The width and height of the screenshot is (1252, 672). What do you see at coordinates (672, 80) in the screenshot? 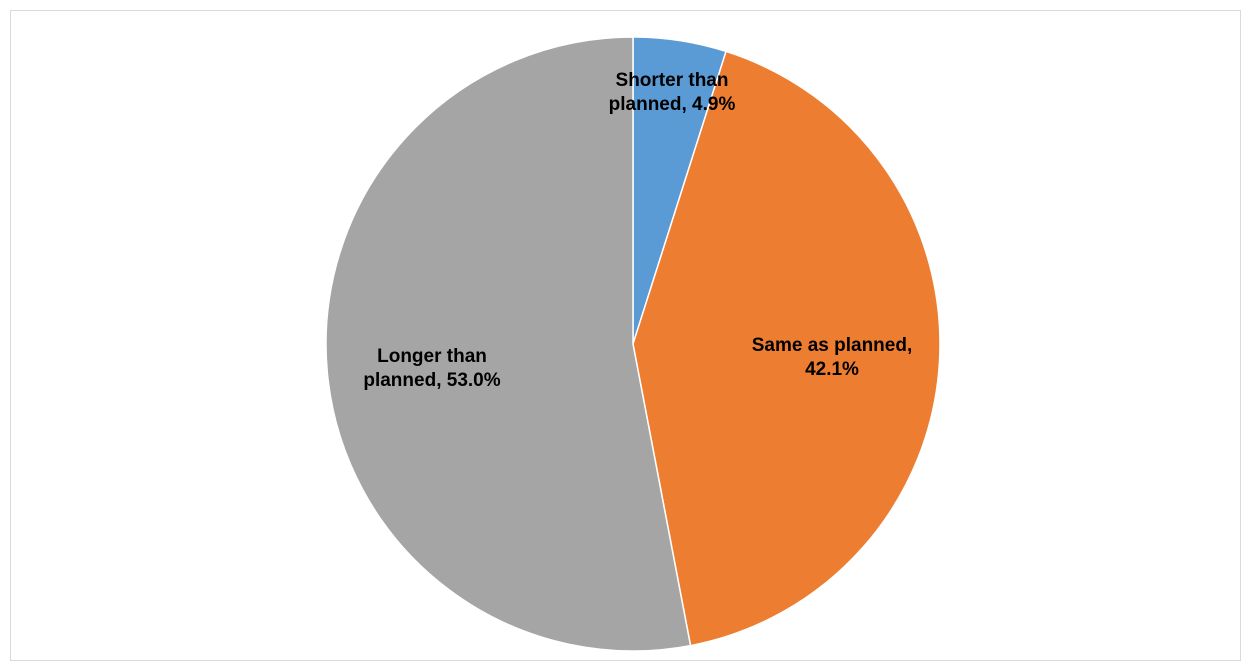
I see `data-label-line: Shorter than` at bounding box center [672, 80].